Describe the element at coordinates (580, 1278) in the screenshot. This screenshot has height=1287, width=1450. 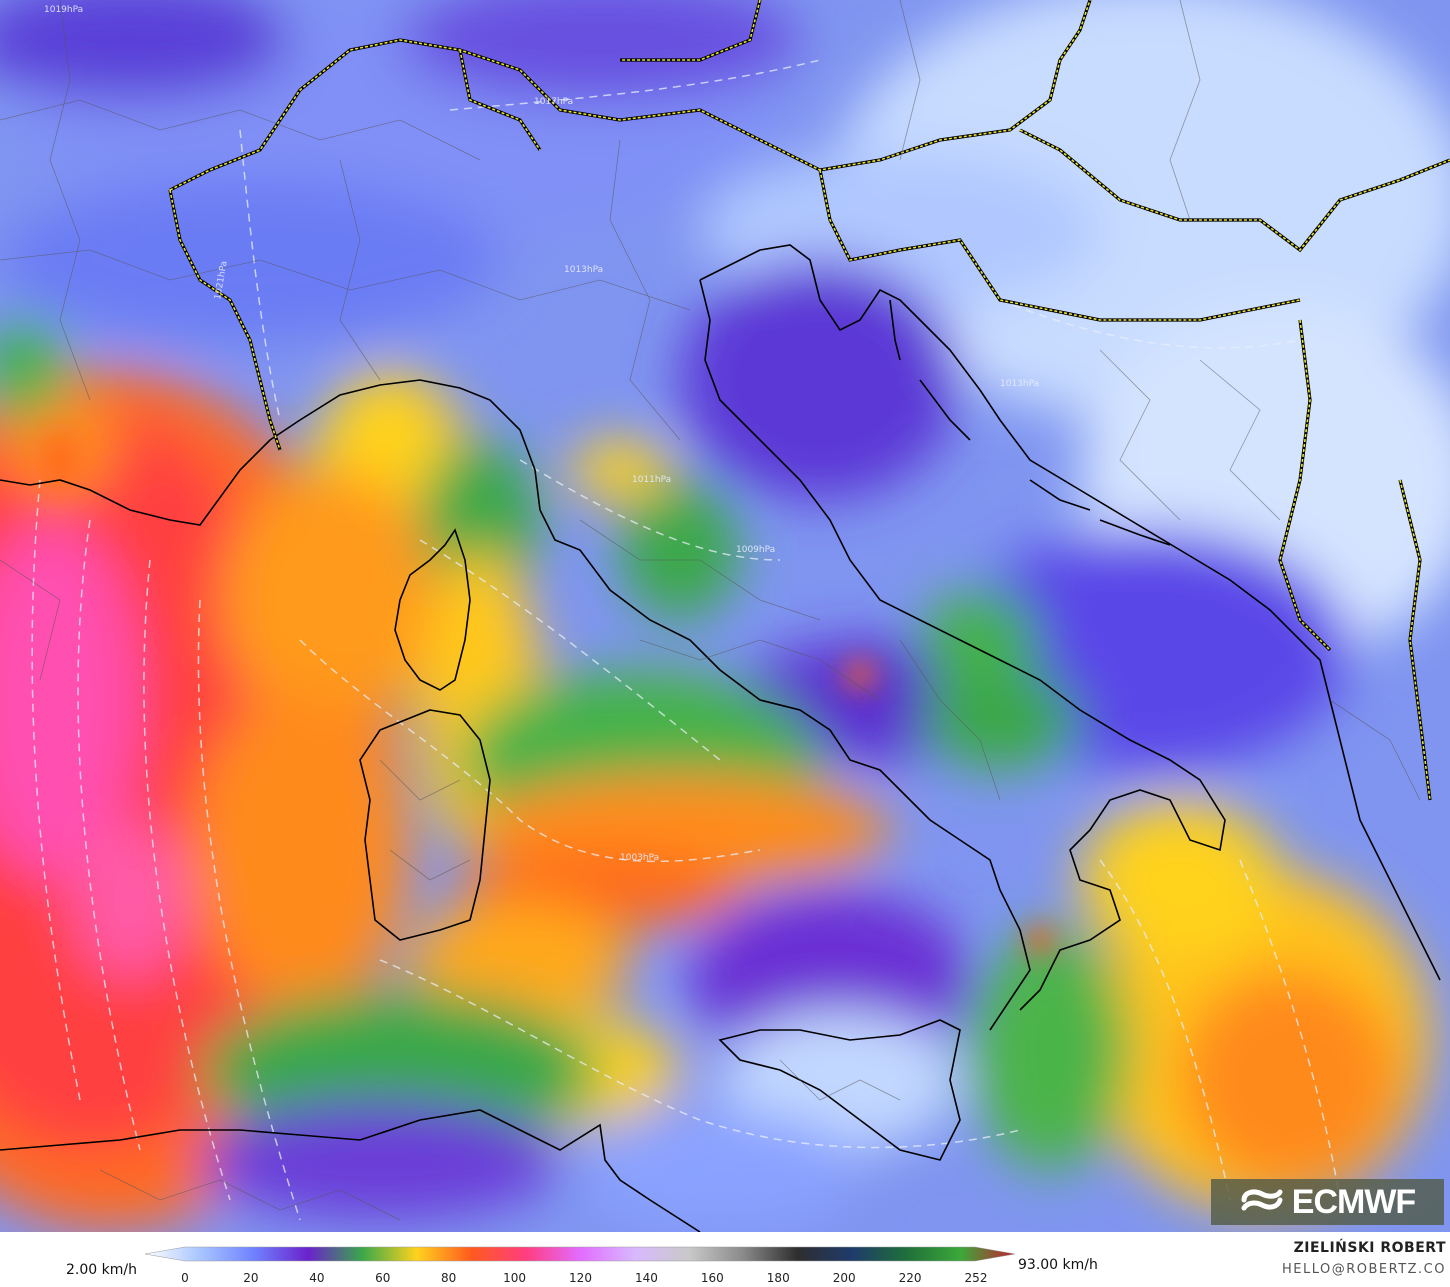
I see `colorbar-tick-label: 120` at that location.